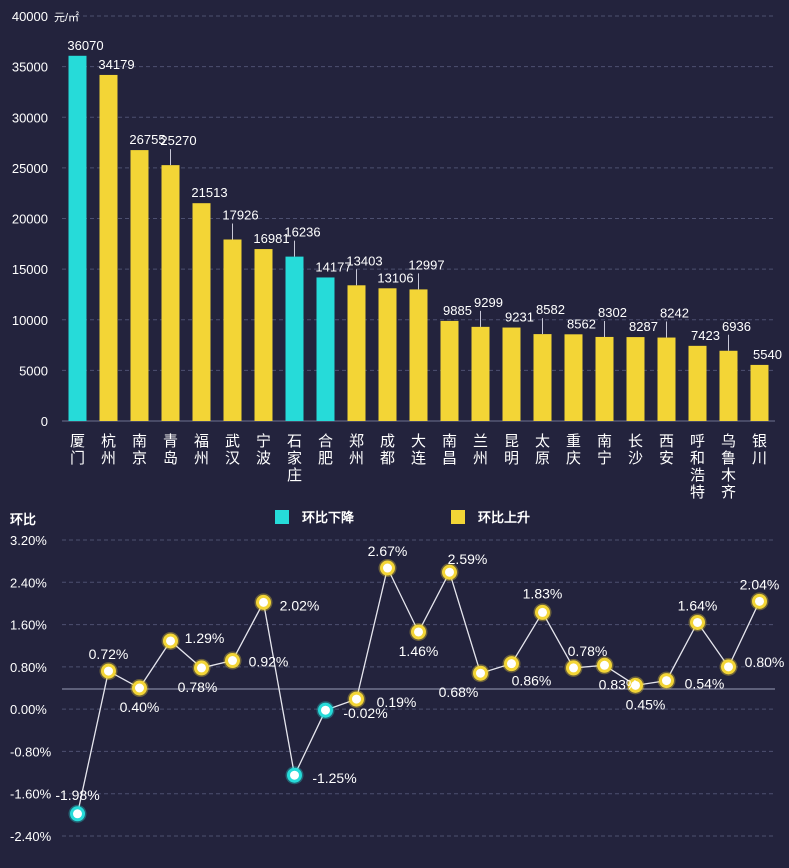 This screenshot has width=789, height=868. Describe the element at coordinates (201, 450) in the screenshot. I see `city-label: 福州` at that location.